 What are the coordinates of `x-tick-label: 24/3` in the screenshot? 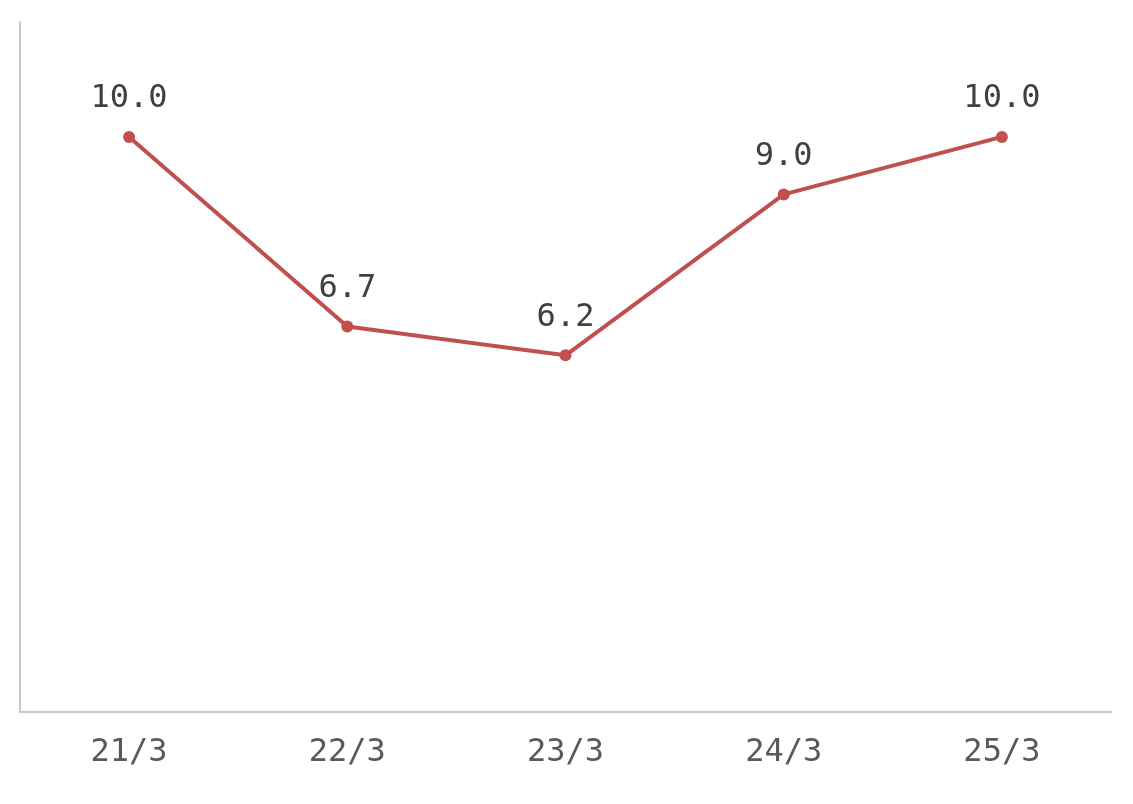 It's located at (784, 750).